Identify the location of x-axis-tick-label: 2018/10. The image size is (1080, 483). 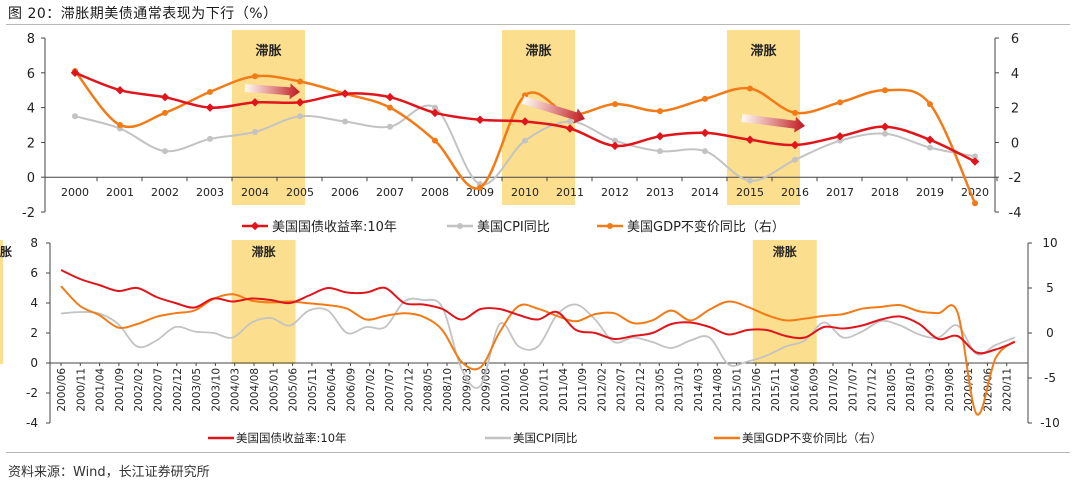
(911, 390).